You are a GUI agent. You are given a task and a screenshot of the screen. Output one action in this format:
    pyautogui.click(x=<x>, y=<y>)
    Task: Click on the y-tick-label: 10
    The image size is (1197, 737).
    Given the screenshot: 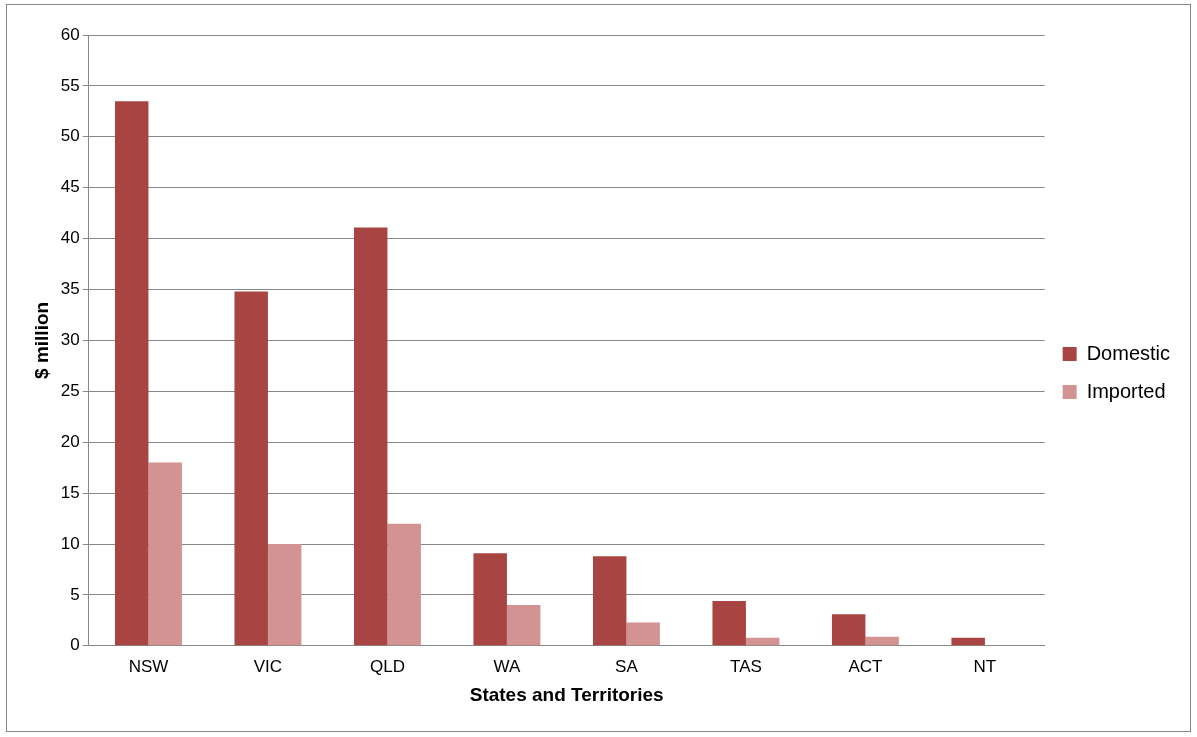 What is the action you would take?
    pyautogui.click(x=70, y=543)
    